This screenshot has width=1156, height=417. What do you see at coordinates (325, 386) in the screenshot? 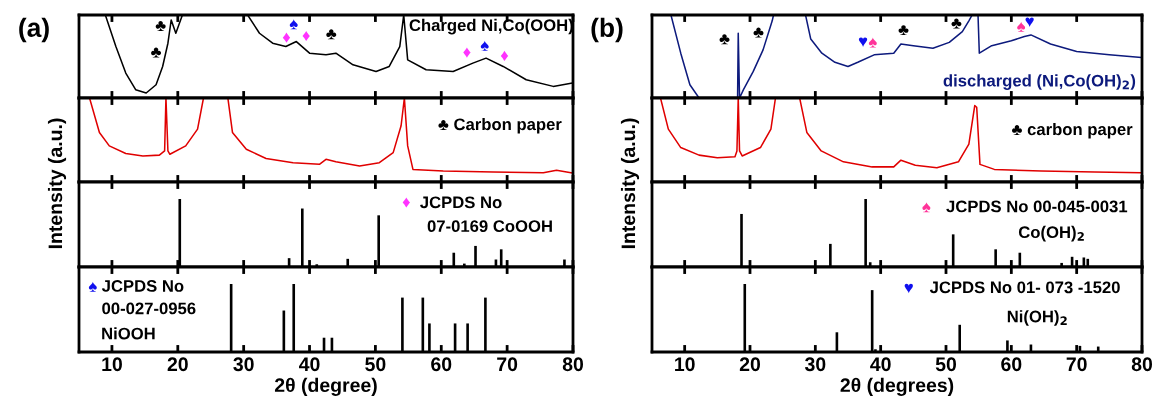
I see `x-axis-title: 2θ (degree)` at bounding box center [325, 386].